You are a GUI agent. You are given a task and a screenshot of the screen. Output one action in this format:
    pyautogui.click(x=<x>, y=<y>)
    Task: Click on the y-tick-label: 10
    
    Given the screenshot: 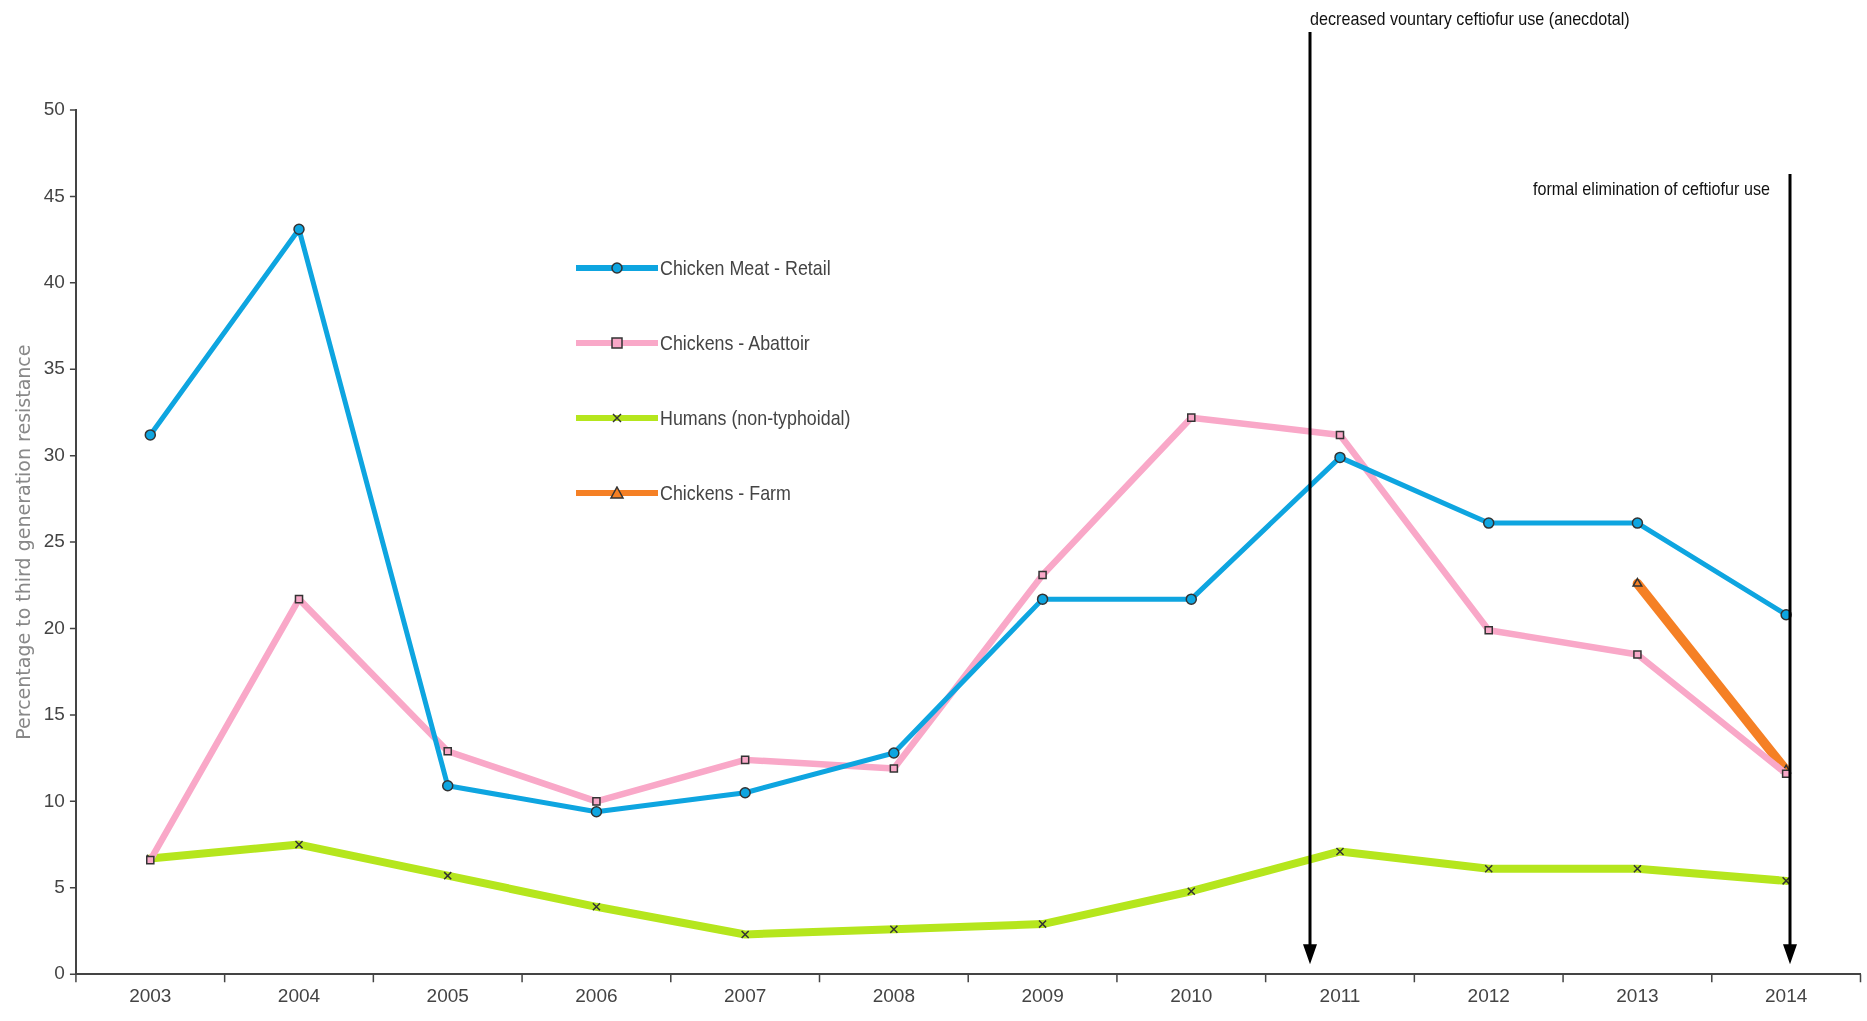 What is the action you would take?
    pyautogui.click(x=54, y=800)
    